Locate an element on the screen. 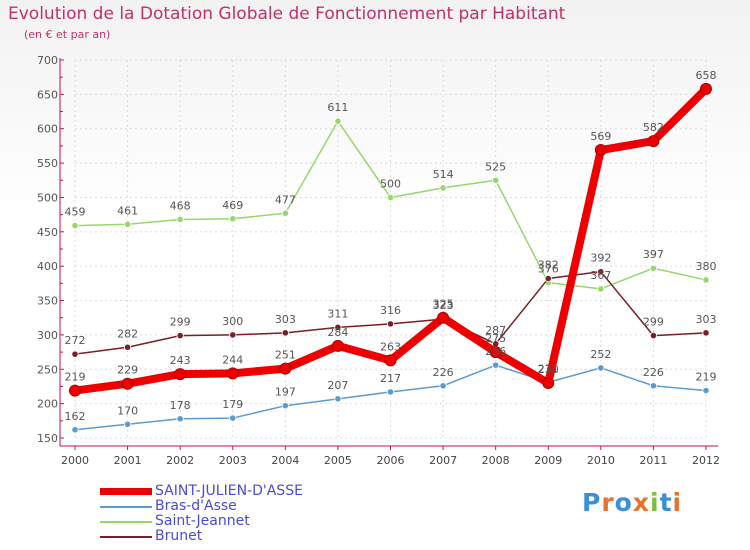 Image resolution: width=750 pixels, height=550 pixels. x-tick-label: 2000 is located at coordinates (75, 460).